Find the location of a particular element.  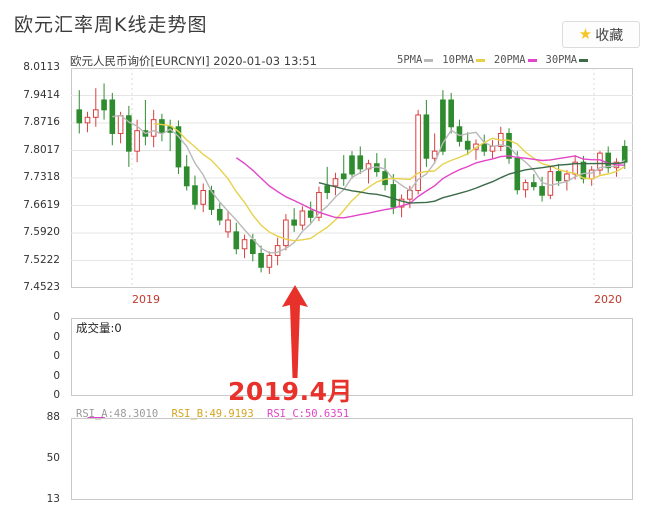

k-axis-tick: 7.5222 is located at coordinates (41, 259).